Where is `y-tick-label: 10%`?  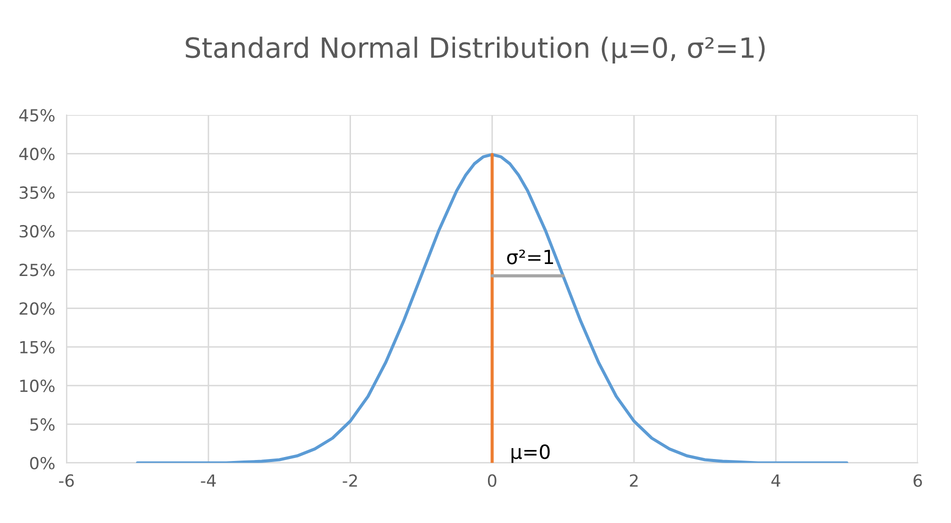
y-tick-label: 10% is located at coordinates (37, 386).